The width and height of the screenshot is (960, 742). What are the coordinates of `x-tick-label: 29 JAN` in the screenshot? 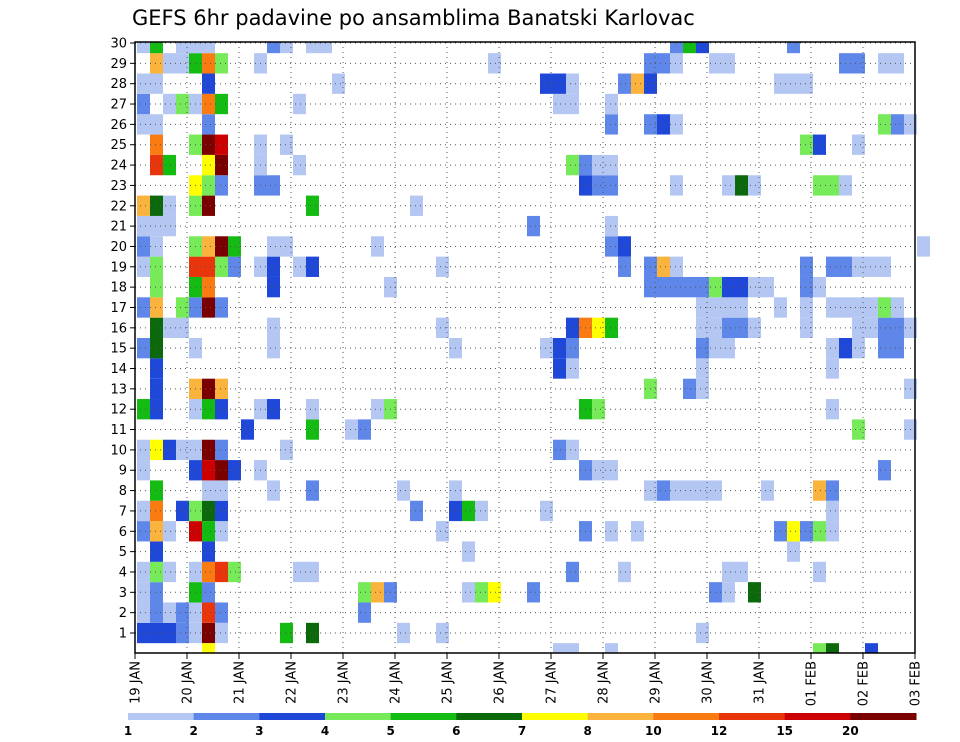 It's located at (656, 682).